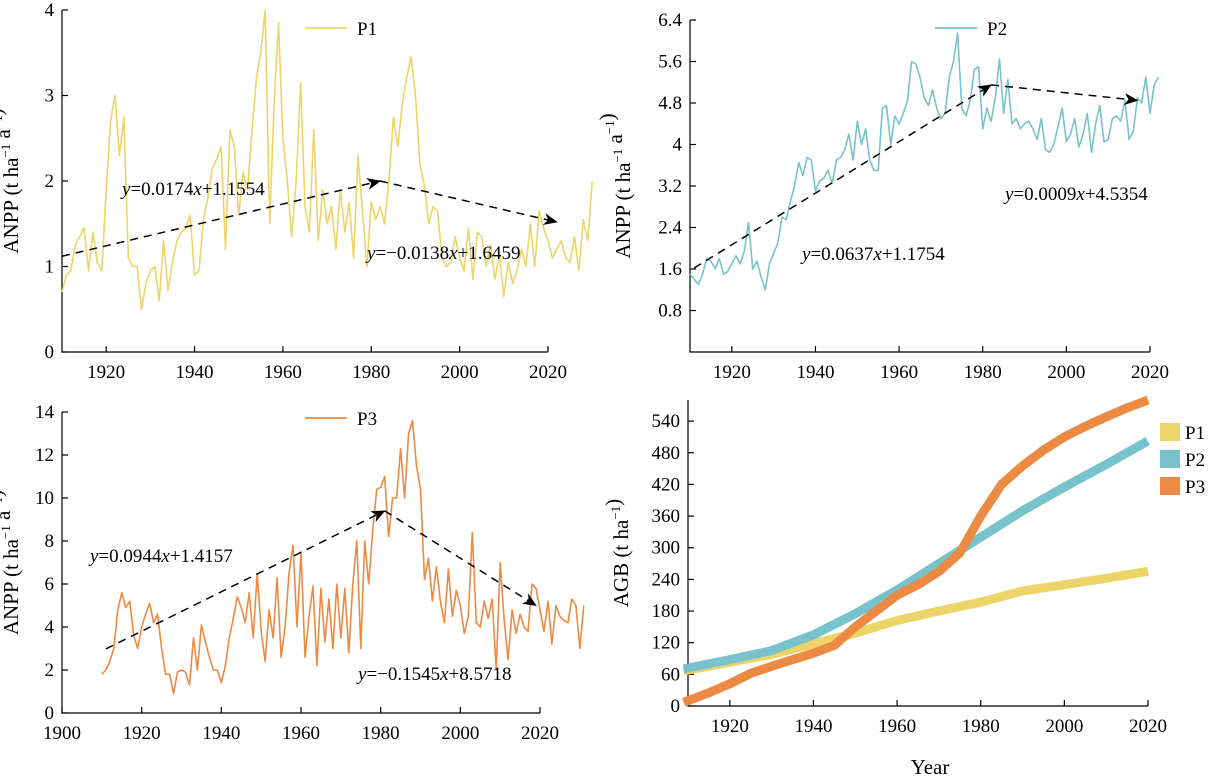  Describe the element at coordinates (670, 103) in the screenshot. I see `y-tick-label: 4.8` at that location.